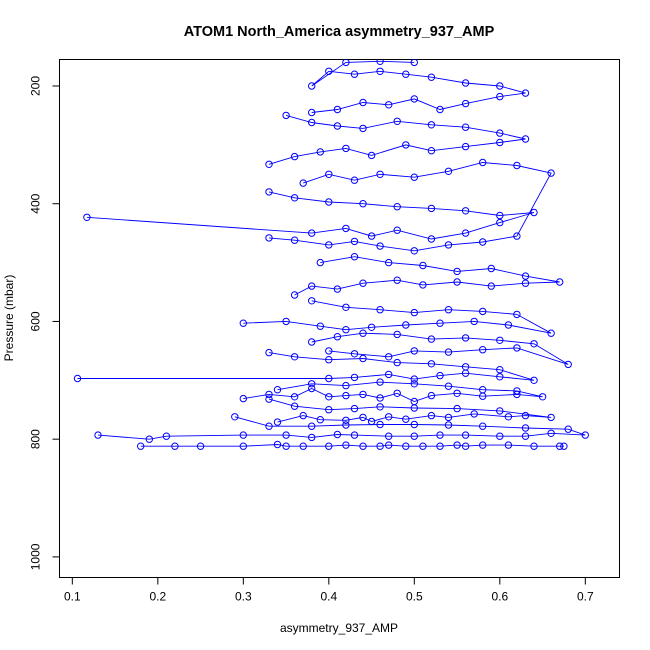 The height and width of the screenshot is (650, 650). I want to click on y-tick-label: 800, so click(36, 439).